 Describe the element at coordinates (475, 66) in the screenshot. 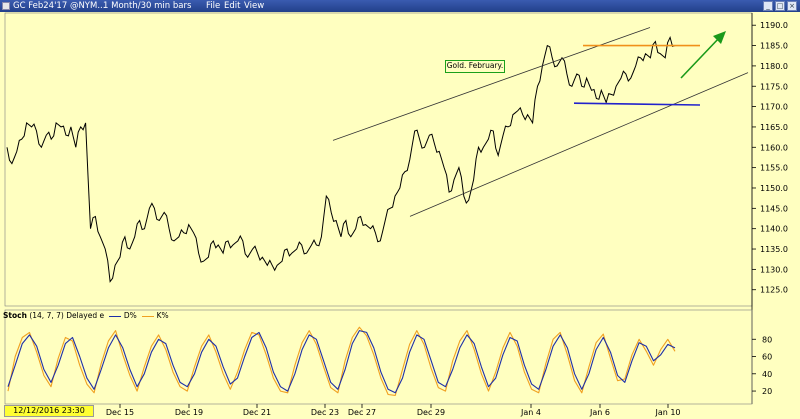

I see `chart-annotation: Gold. February.` at that location.